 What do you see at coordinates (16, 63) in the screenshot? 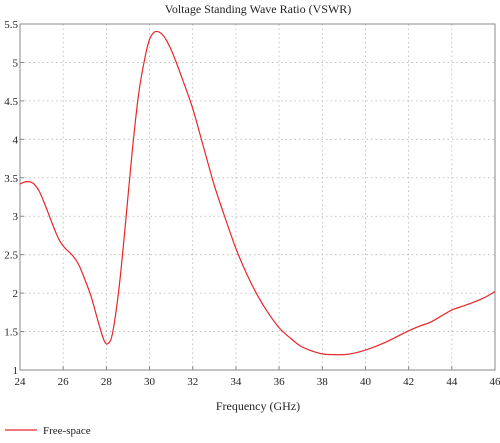
I see `y-tick-label: 5` at bounding box center [16, 63].